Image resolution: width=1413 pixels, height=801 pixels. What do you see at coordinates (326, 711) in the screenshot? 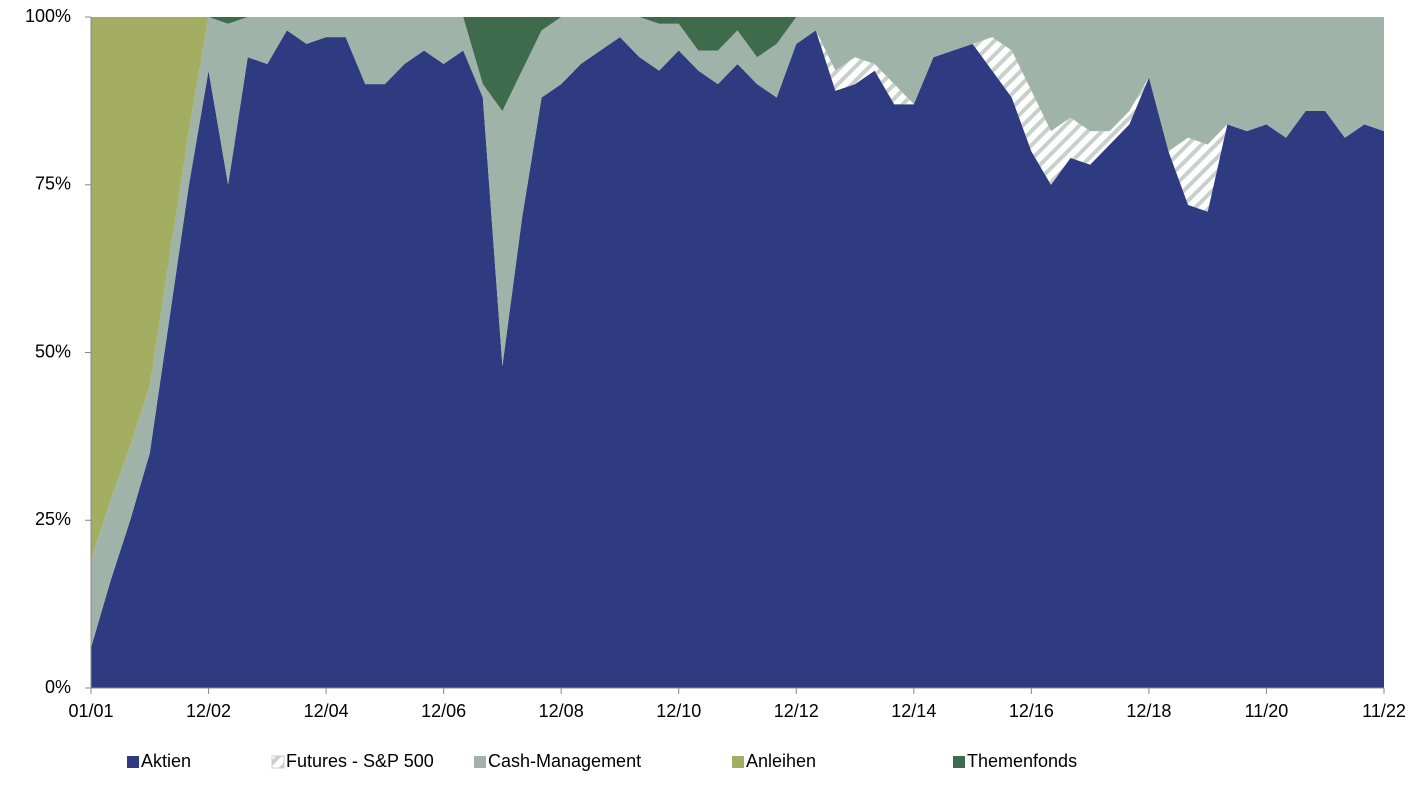
I see `x-tick-label: 12/04` at bounding box center [326, 711].